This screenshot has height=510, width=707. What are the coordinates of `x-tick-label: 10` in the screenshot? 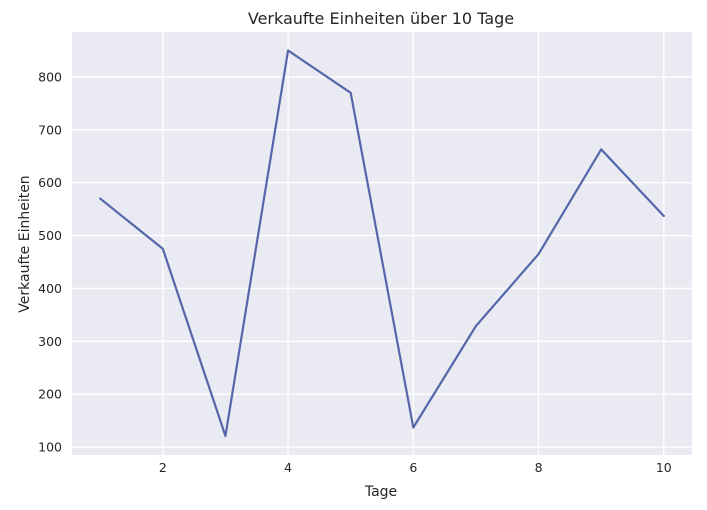 It's located at (664, 467).